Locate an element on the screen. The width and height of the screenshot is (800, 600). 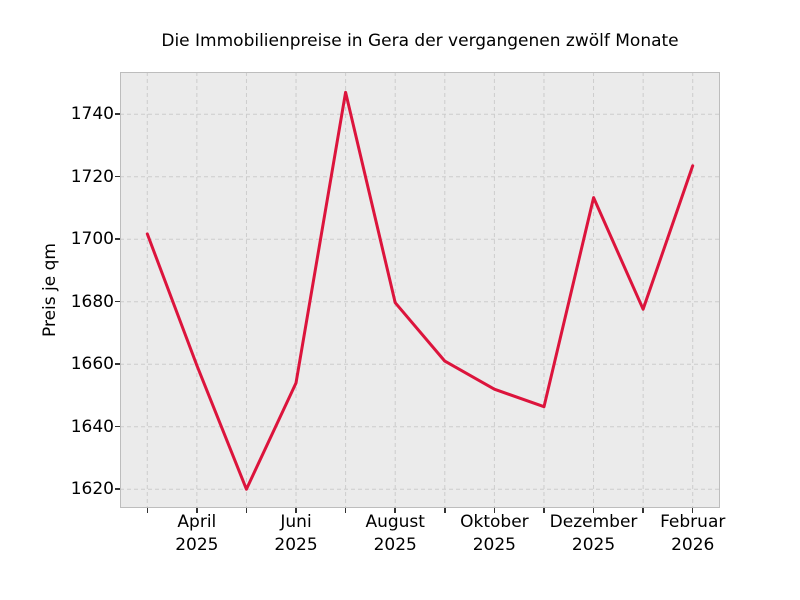
x-tick-label-month: April is located at coordinates (197, 522).